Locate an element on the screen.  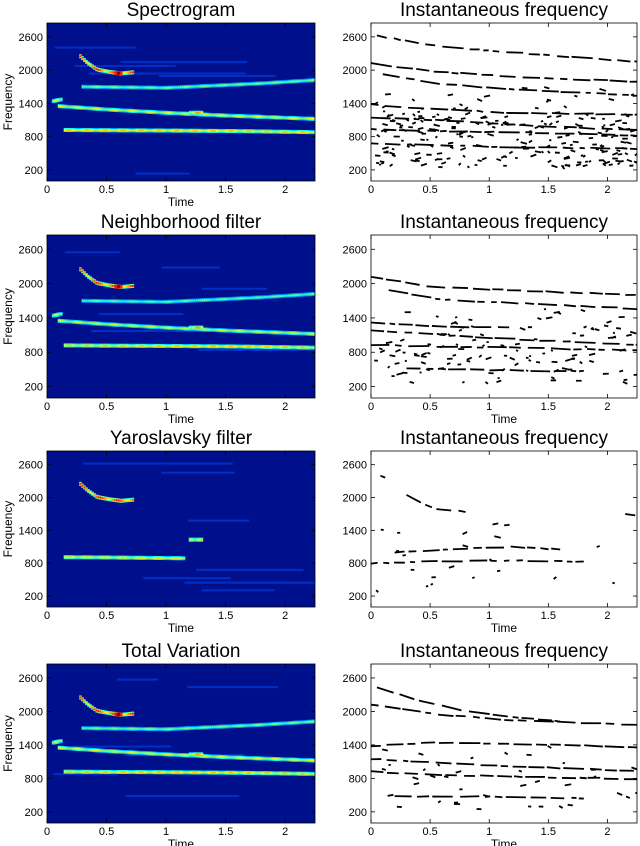
x-tick-label: 1.5 is located at coordinates (225, 832).